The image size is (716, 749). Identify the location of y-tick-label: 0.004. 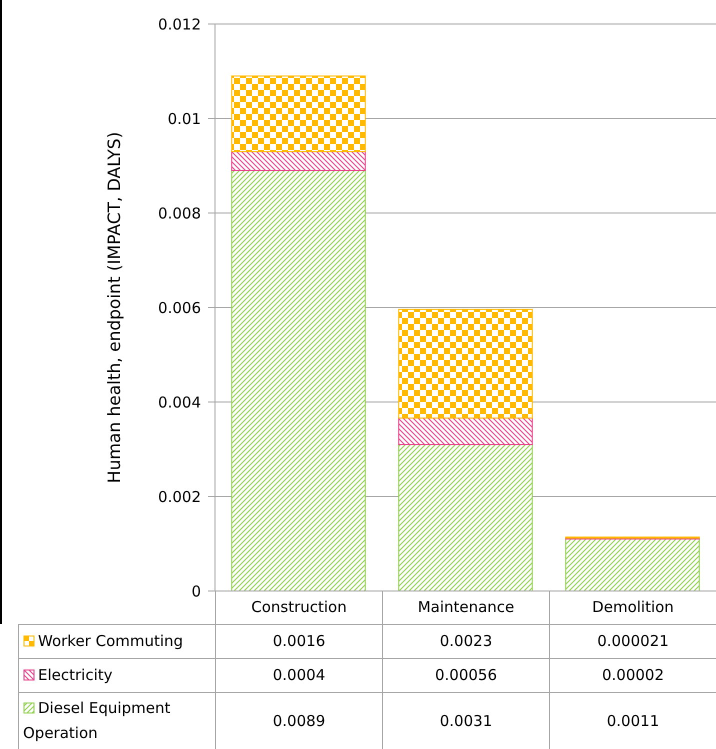
(179, 402).